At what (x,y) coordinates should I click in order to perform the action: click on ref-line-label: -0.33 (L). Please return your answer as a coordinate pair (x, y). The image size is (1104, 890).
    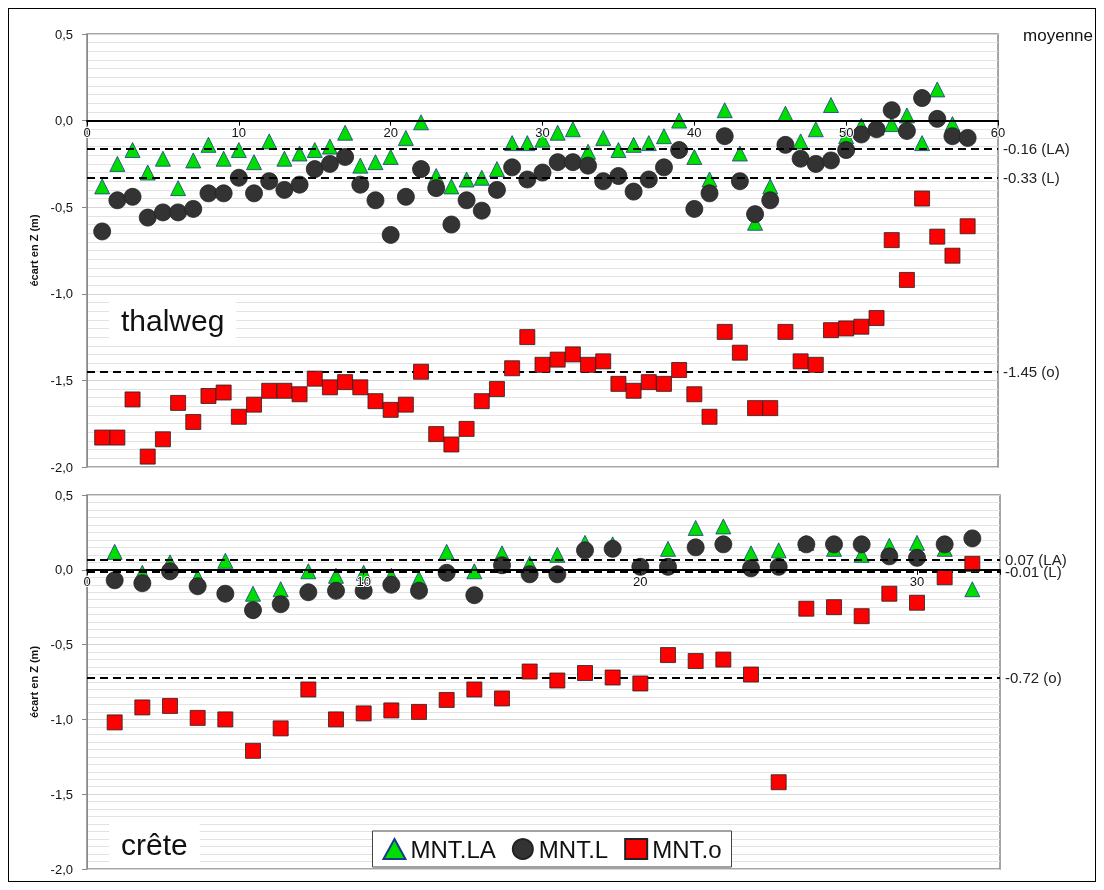
    Looking at the image, I should click on (1031, 178).